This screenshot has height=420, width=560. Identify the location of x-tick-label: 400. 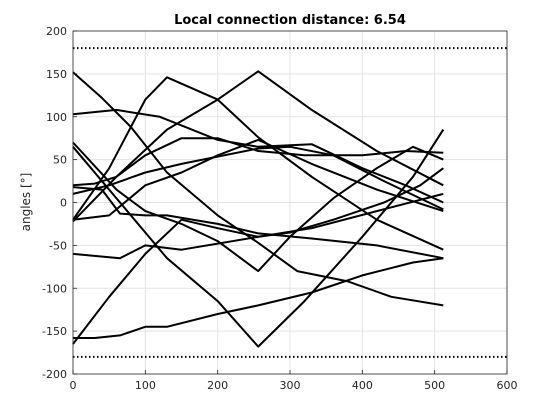
(362, 385).